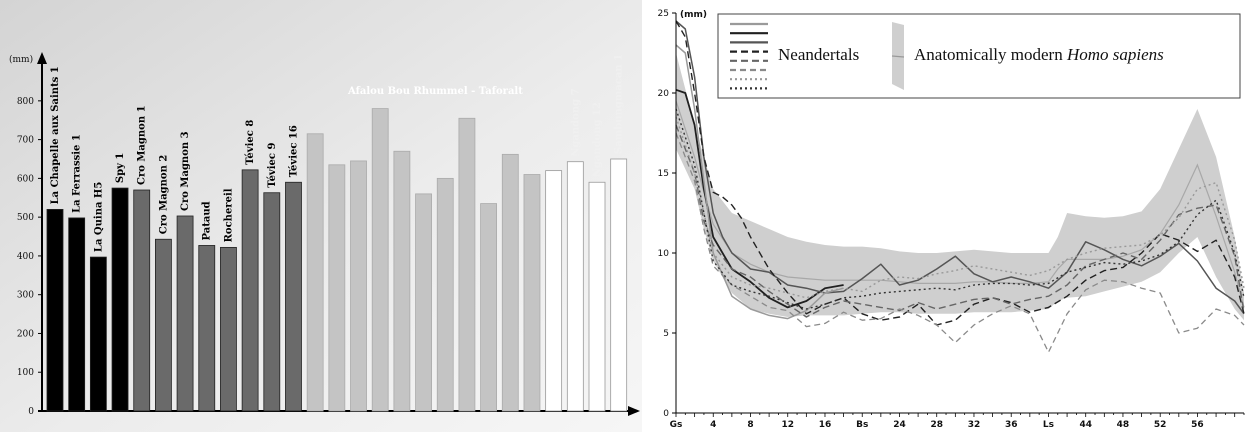  I want to click on bar-category-label: La Chapelle aux Saints 1, so click(55, 135).